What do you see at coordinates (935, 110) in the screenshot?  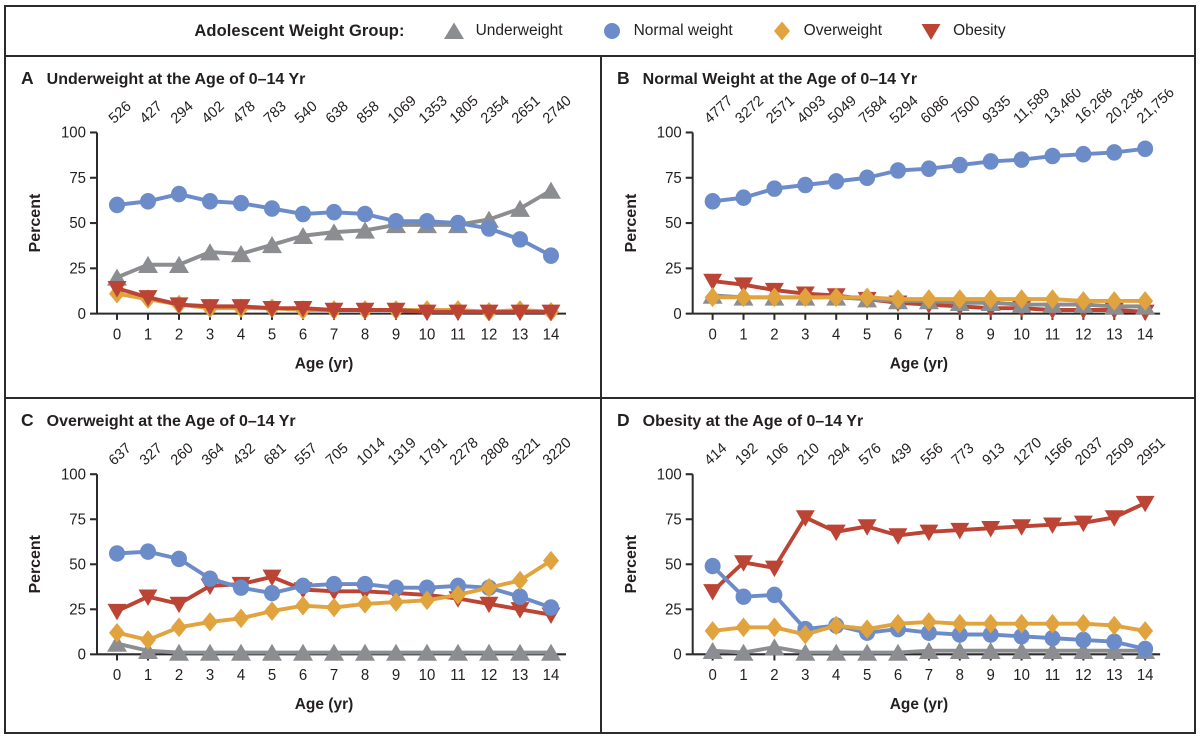 I see `svg-text: 6086` at bounding box center [935, 110].